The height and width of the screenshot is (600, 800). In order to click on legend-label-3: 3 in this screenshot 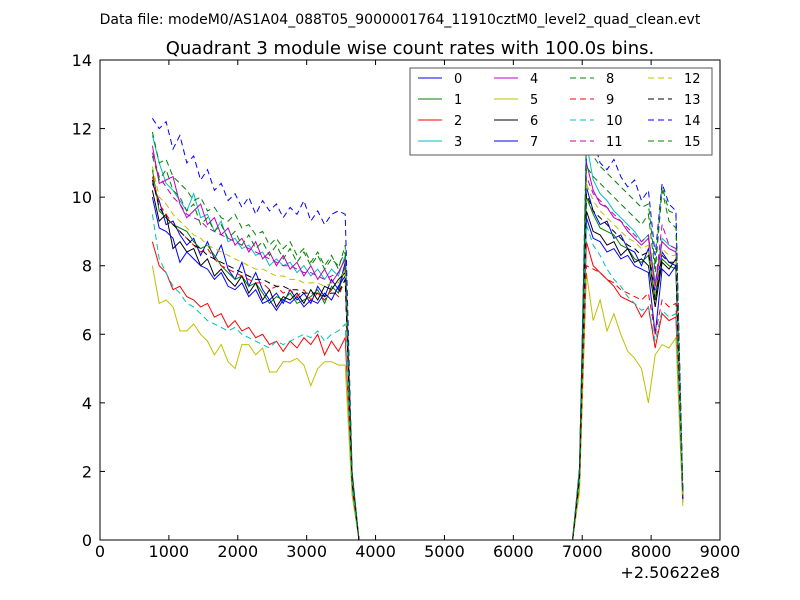, I will do `click(458, 142)`.